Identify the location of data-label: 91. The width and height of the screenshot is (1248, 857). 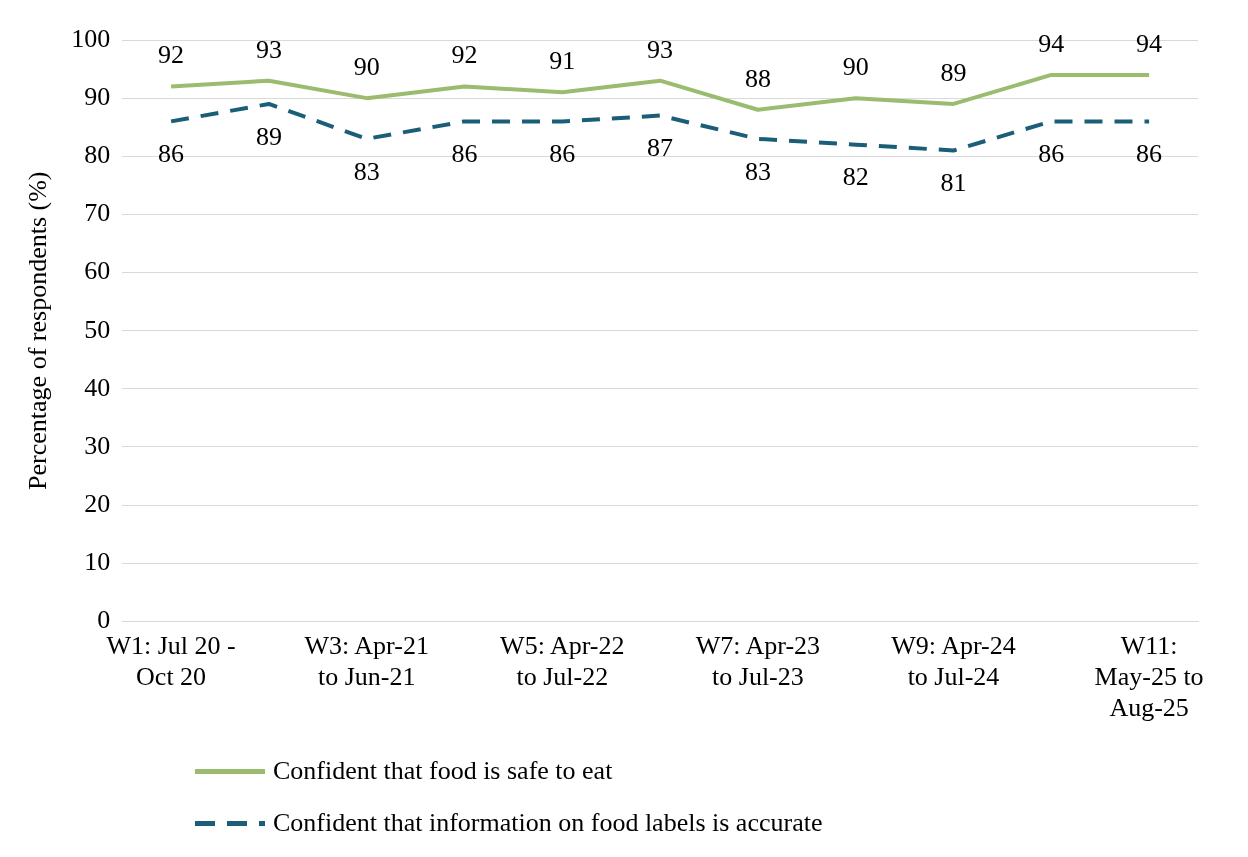
(562, 61).